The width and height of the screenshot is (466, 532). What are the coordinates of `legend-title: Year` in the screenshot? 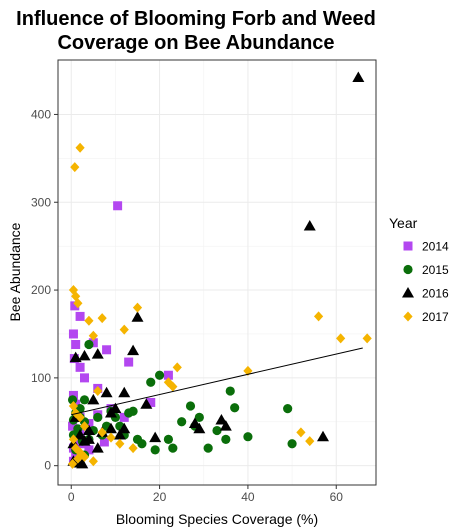 It's located at (403, 223).